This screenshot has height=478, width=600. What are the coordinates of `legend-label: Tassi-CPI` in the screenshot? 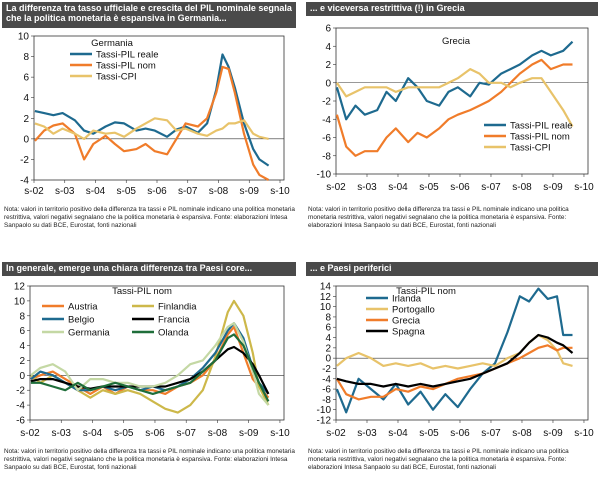 It's located at (116, 77).